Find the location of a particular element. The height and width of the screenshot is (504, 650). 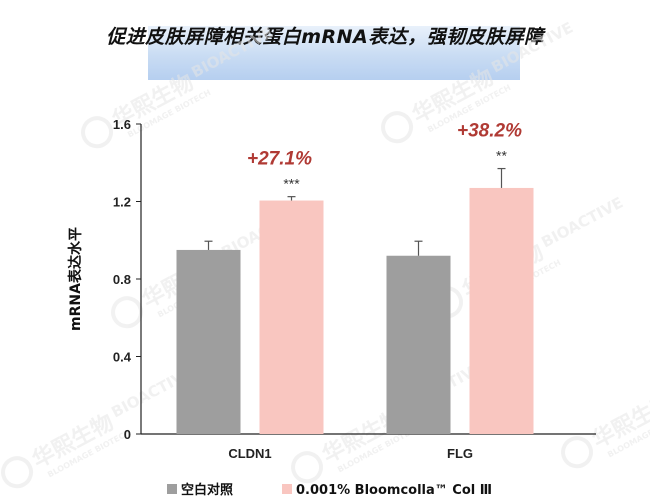

significance-label: *** is located at coordinates (291, 184).